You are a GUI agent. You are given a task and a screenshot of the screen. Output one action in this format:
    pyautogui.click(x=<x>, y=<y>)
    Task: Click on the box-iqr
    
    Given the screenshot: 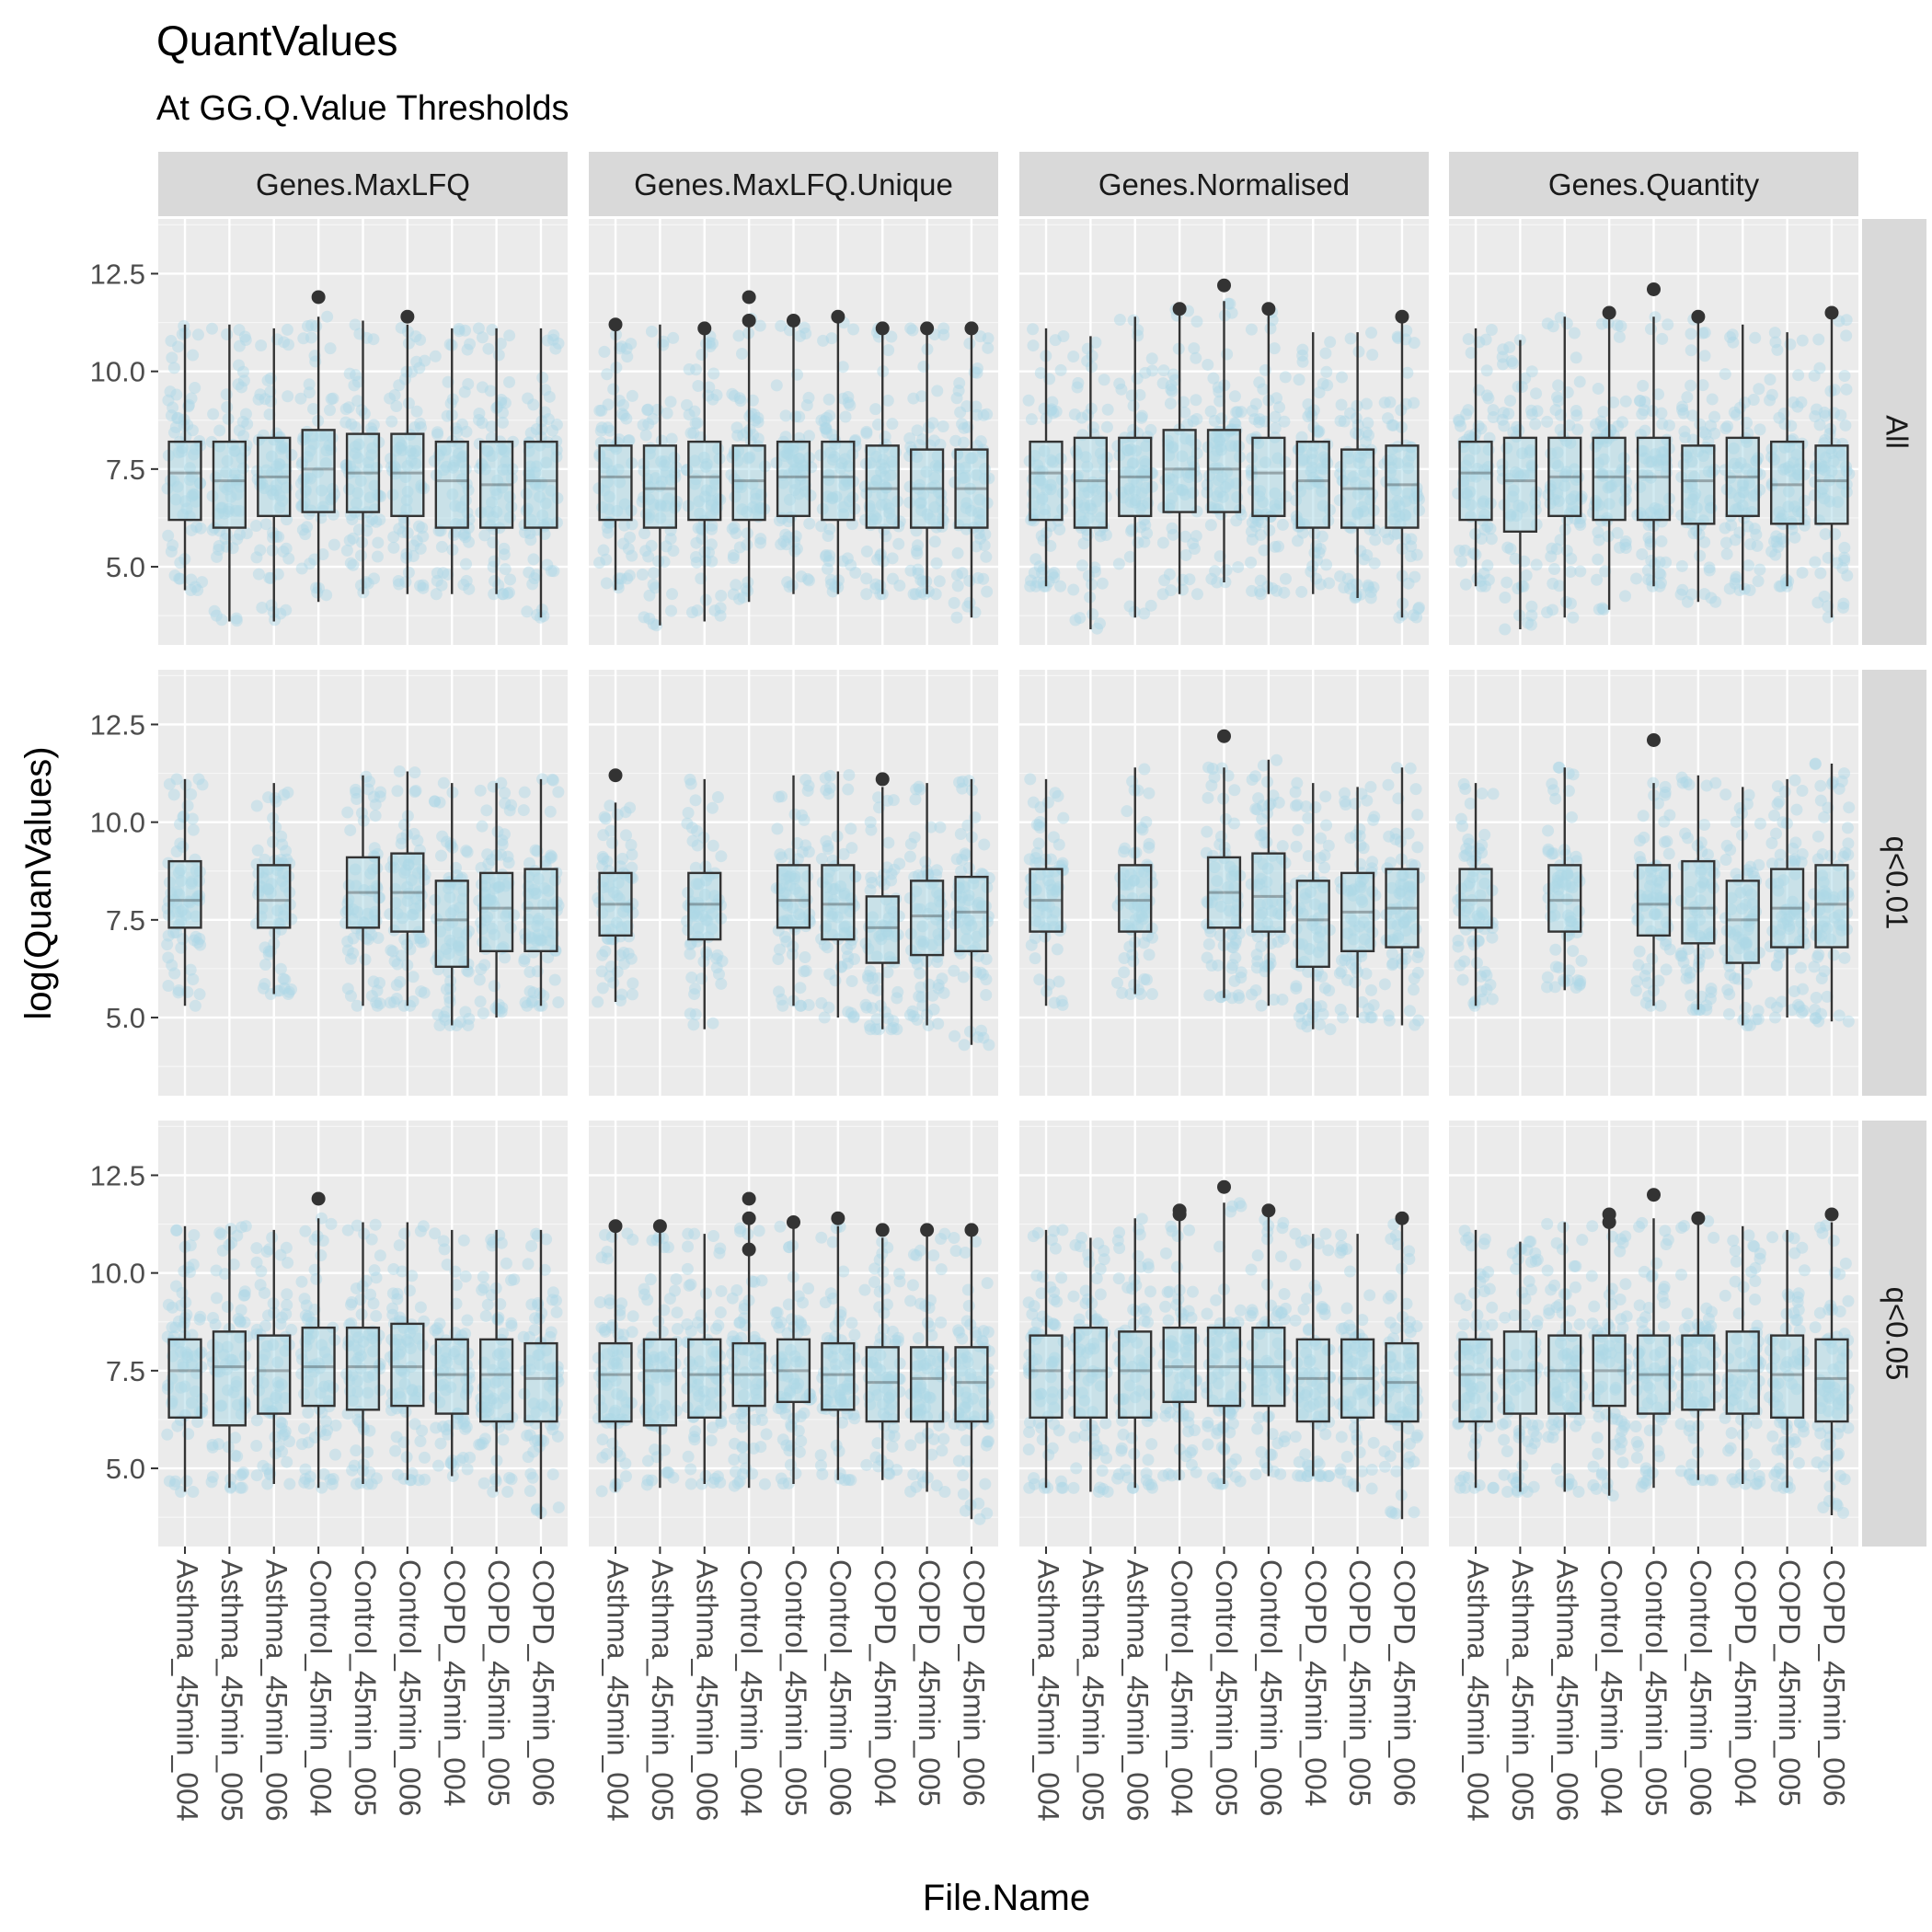 What is the action you would take?
    pyautogui.click(x=838, y=902)
    